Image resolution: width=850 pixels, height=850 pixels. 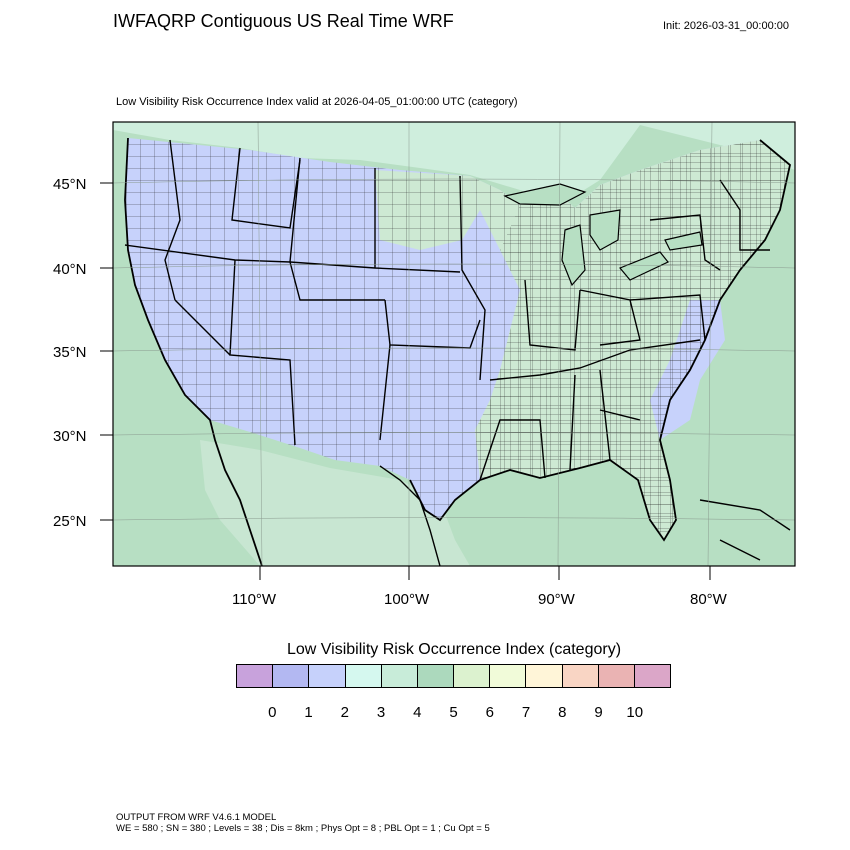 I want to click on great-lakes, so click(x=603, y=235).